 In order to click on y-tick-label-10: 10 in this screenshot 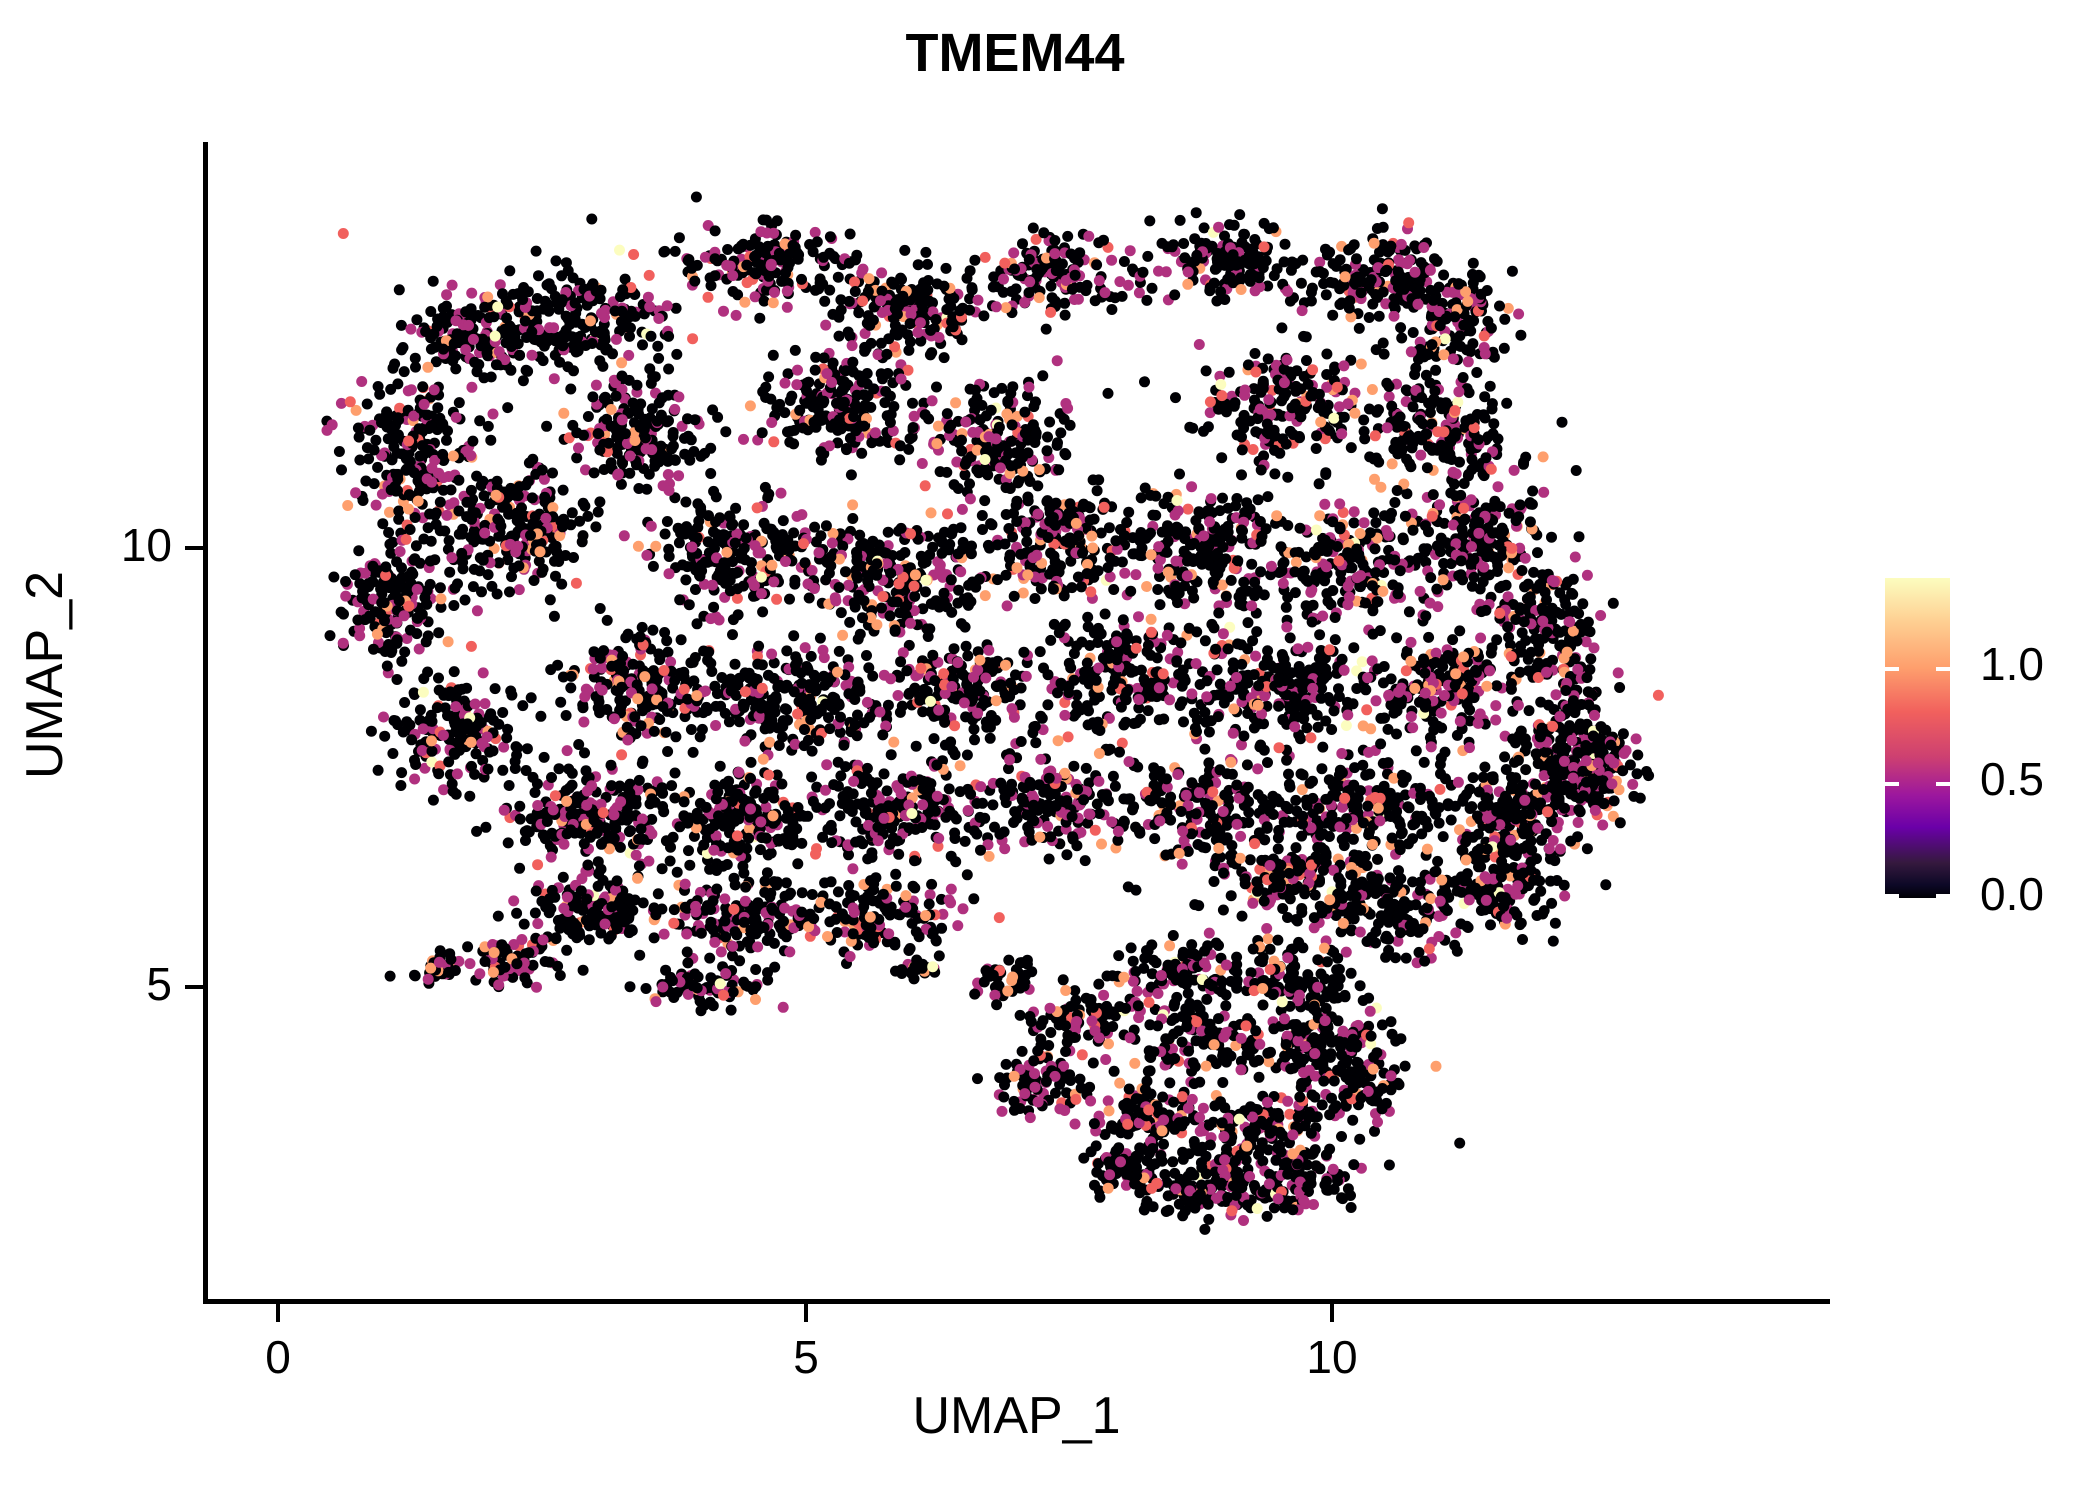, I will do `click(146, 545)`.